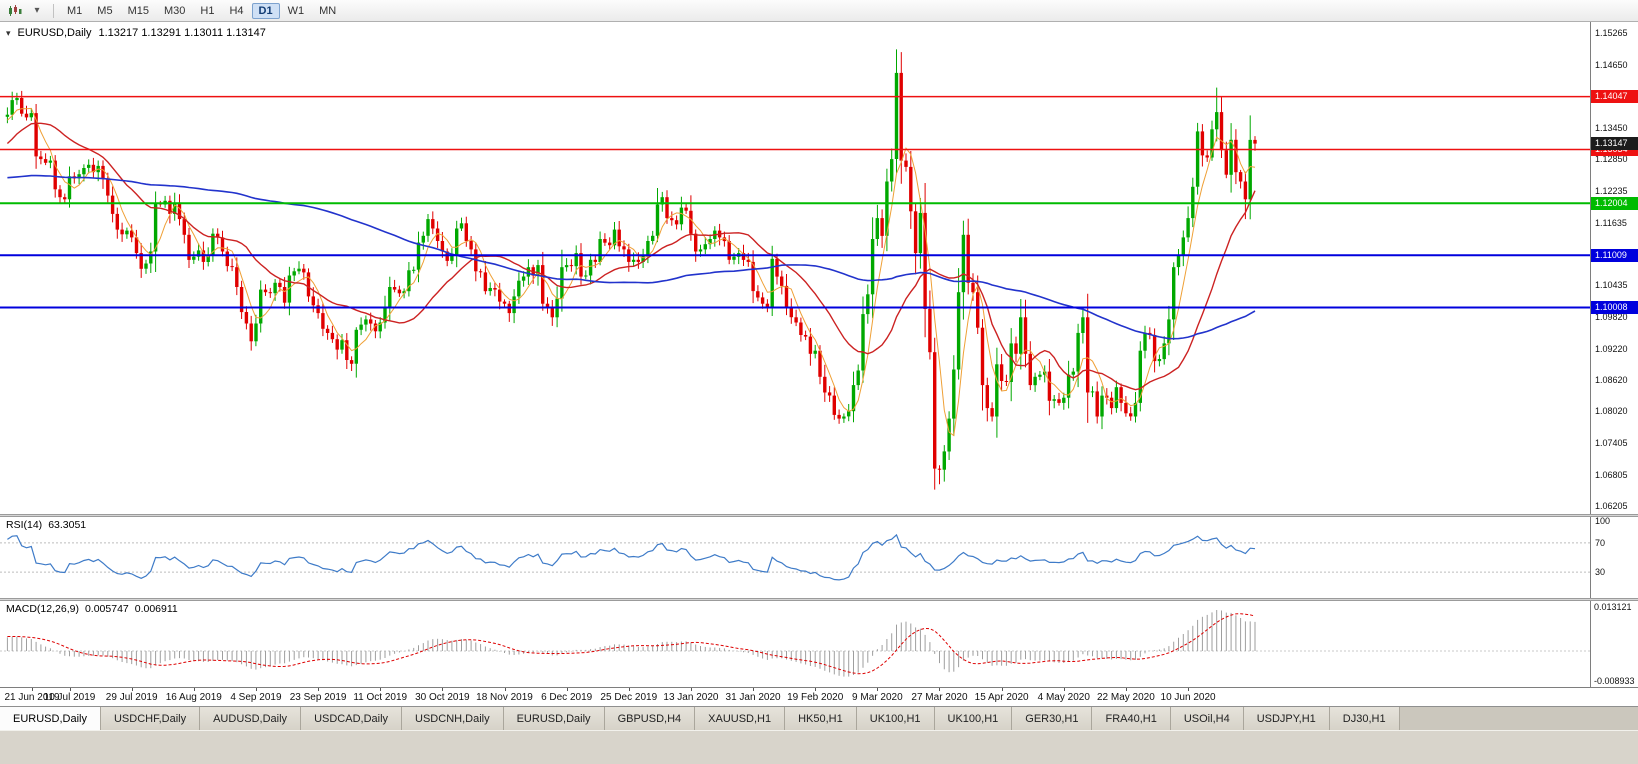 Image resolution: width=1638 pixels, height=764 pixels. I want to click on timeframe-button-h4: H4, so click(236, 10).